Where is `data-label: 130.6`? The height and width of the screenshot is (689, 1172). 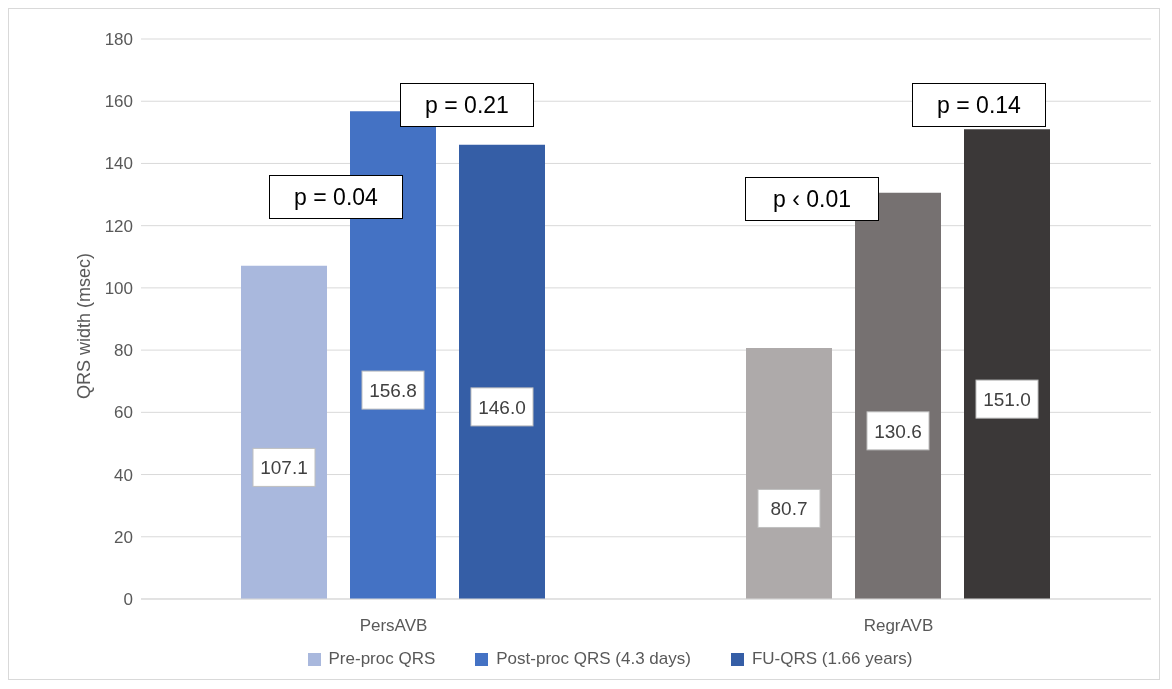
data-label: 130.6 is located at coordinates (898, 431).